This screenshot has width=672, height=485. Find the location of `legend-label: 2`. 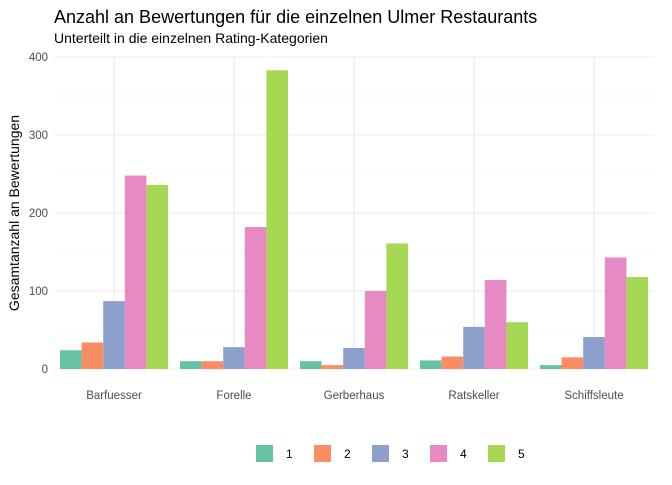

legend-label: 2 is located at coordinates (347, 454).